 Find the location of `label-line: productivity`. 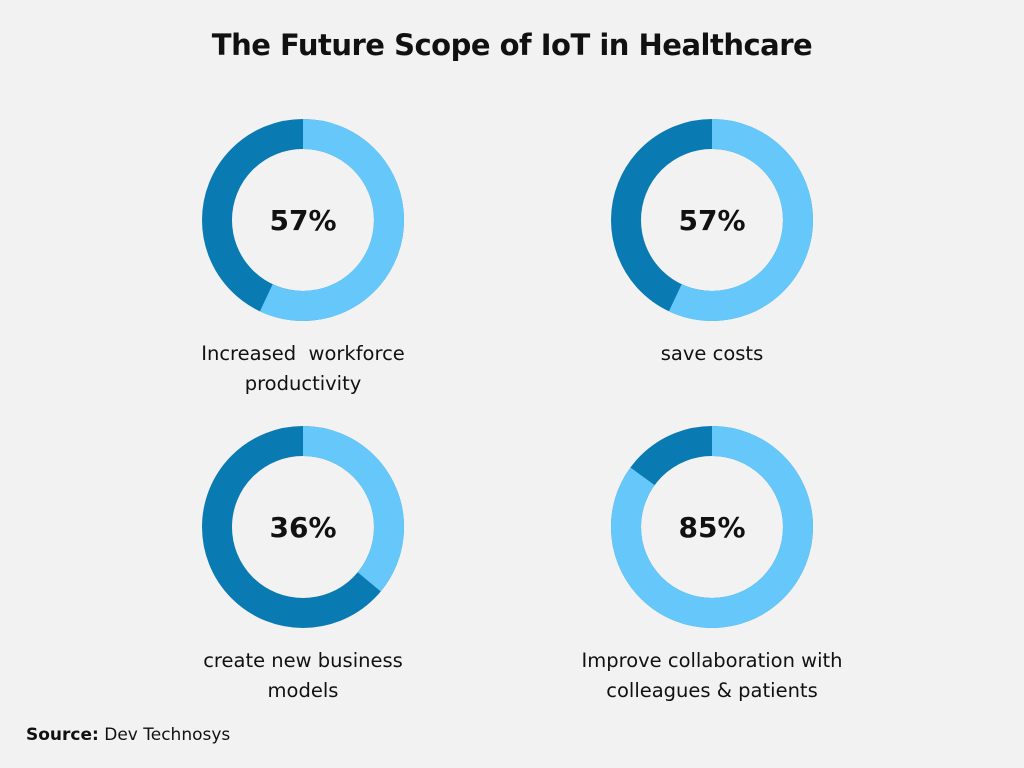

label-line: productivity is located at coordinates (303, 383).